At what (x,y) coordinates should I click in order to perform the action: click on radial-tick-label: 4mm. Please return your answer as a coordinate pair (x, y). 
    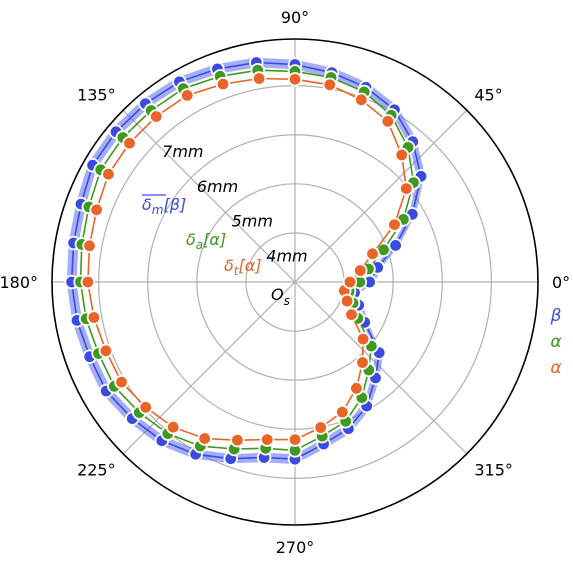
    Looking at the image, I should click on (286, 255).